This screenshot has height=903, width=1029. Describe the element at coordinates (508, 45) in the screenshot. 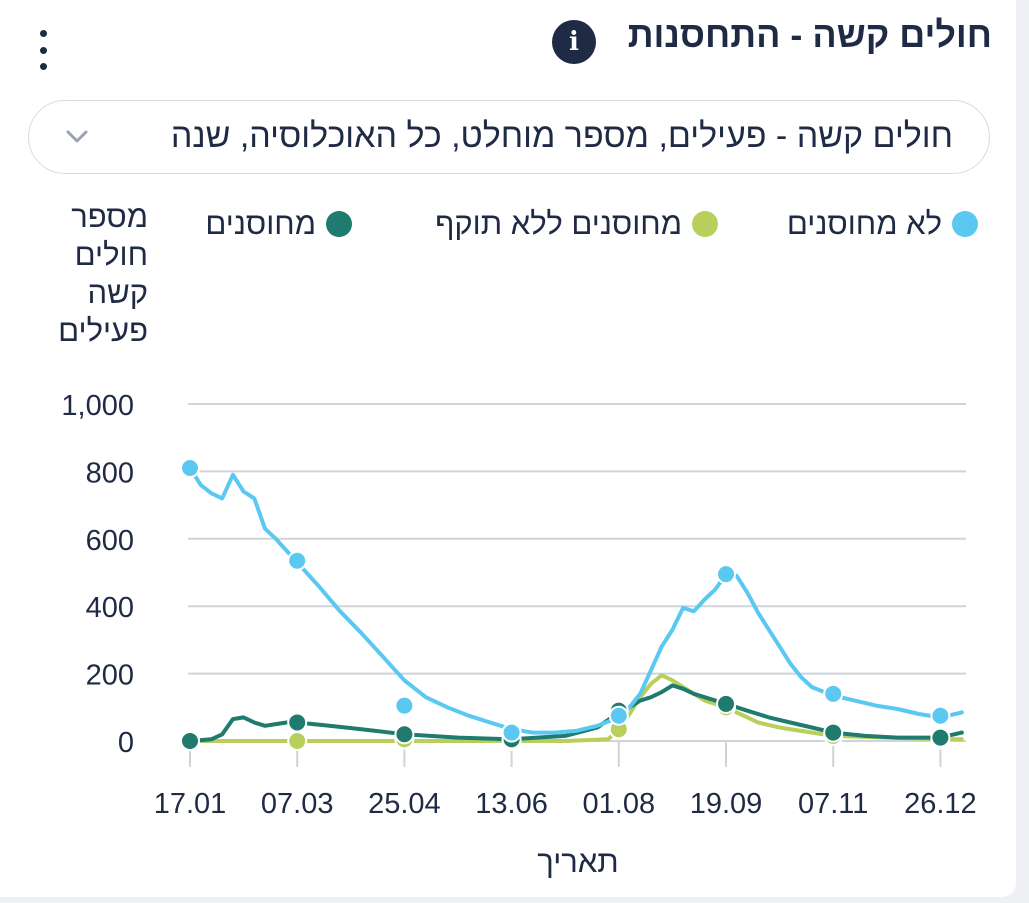

I see `card-header: חולים קשה - התחסנות i` at that location.